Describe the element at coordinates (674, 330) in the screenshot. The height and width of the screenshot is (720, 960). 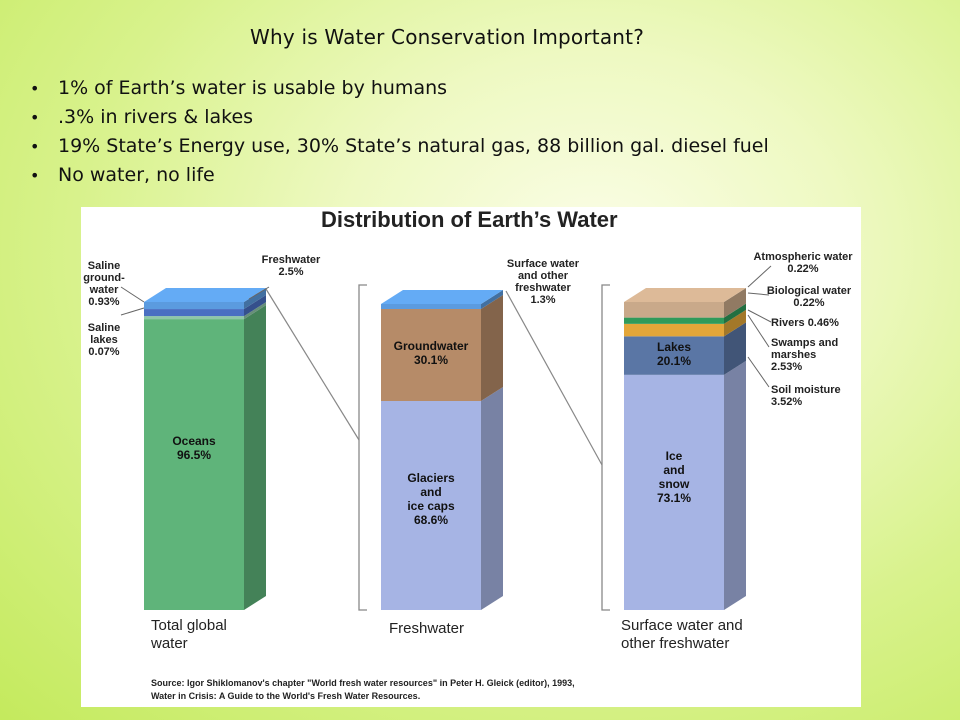
I see `bar-surface-rivers-front` at that location.